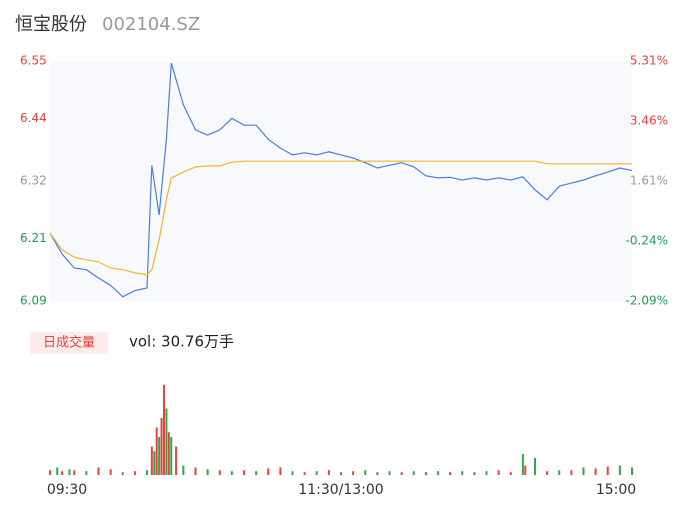  I want to click on y-tick-label: 6.21, so click(33, 238).